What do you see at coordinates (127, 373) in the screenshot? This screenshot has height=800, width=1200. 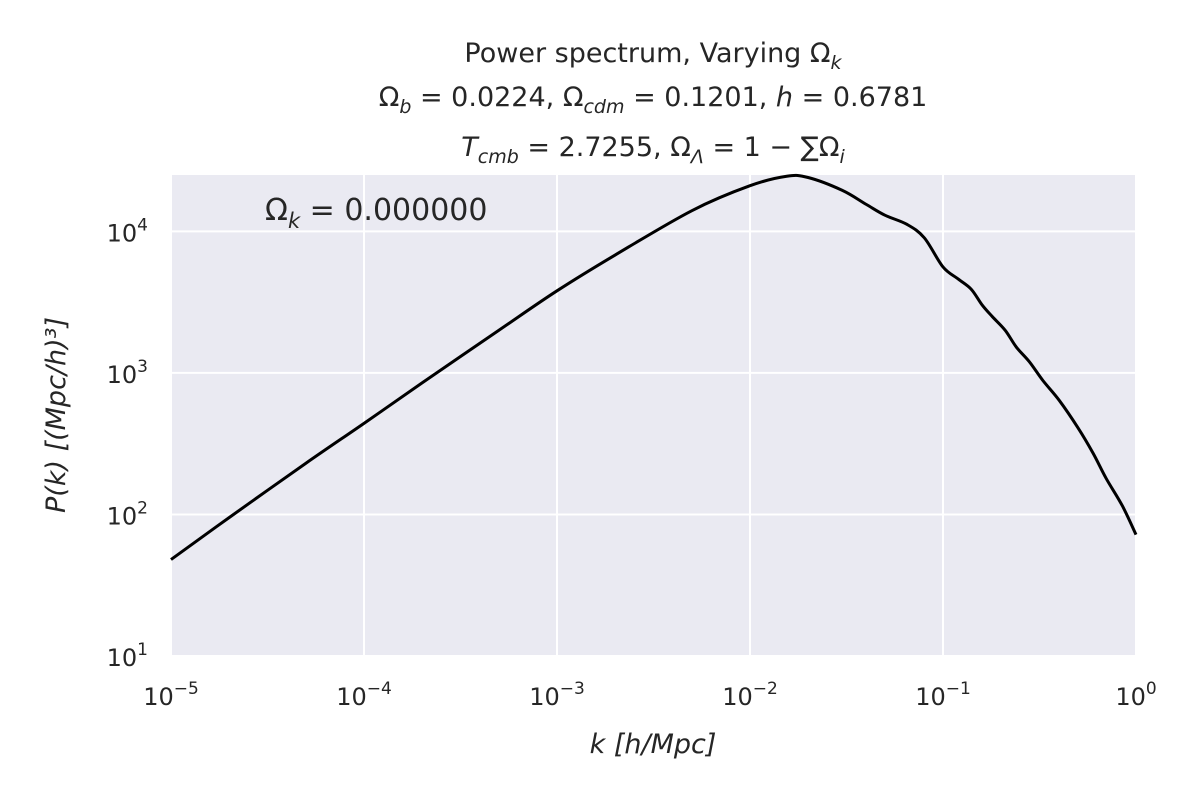 I see `y-tick-label-2: 10³` at bounding box center [127, 373].